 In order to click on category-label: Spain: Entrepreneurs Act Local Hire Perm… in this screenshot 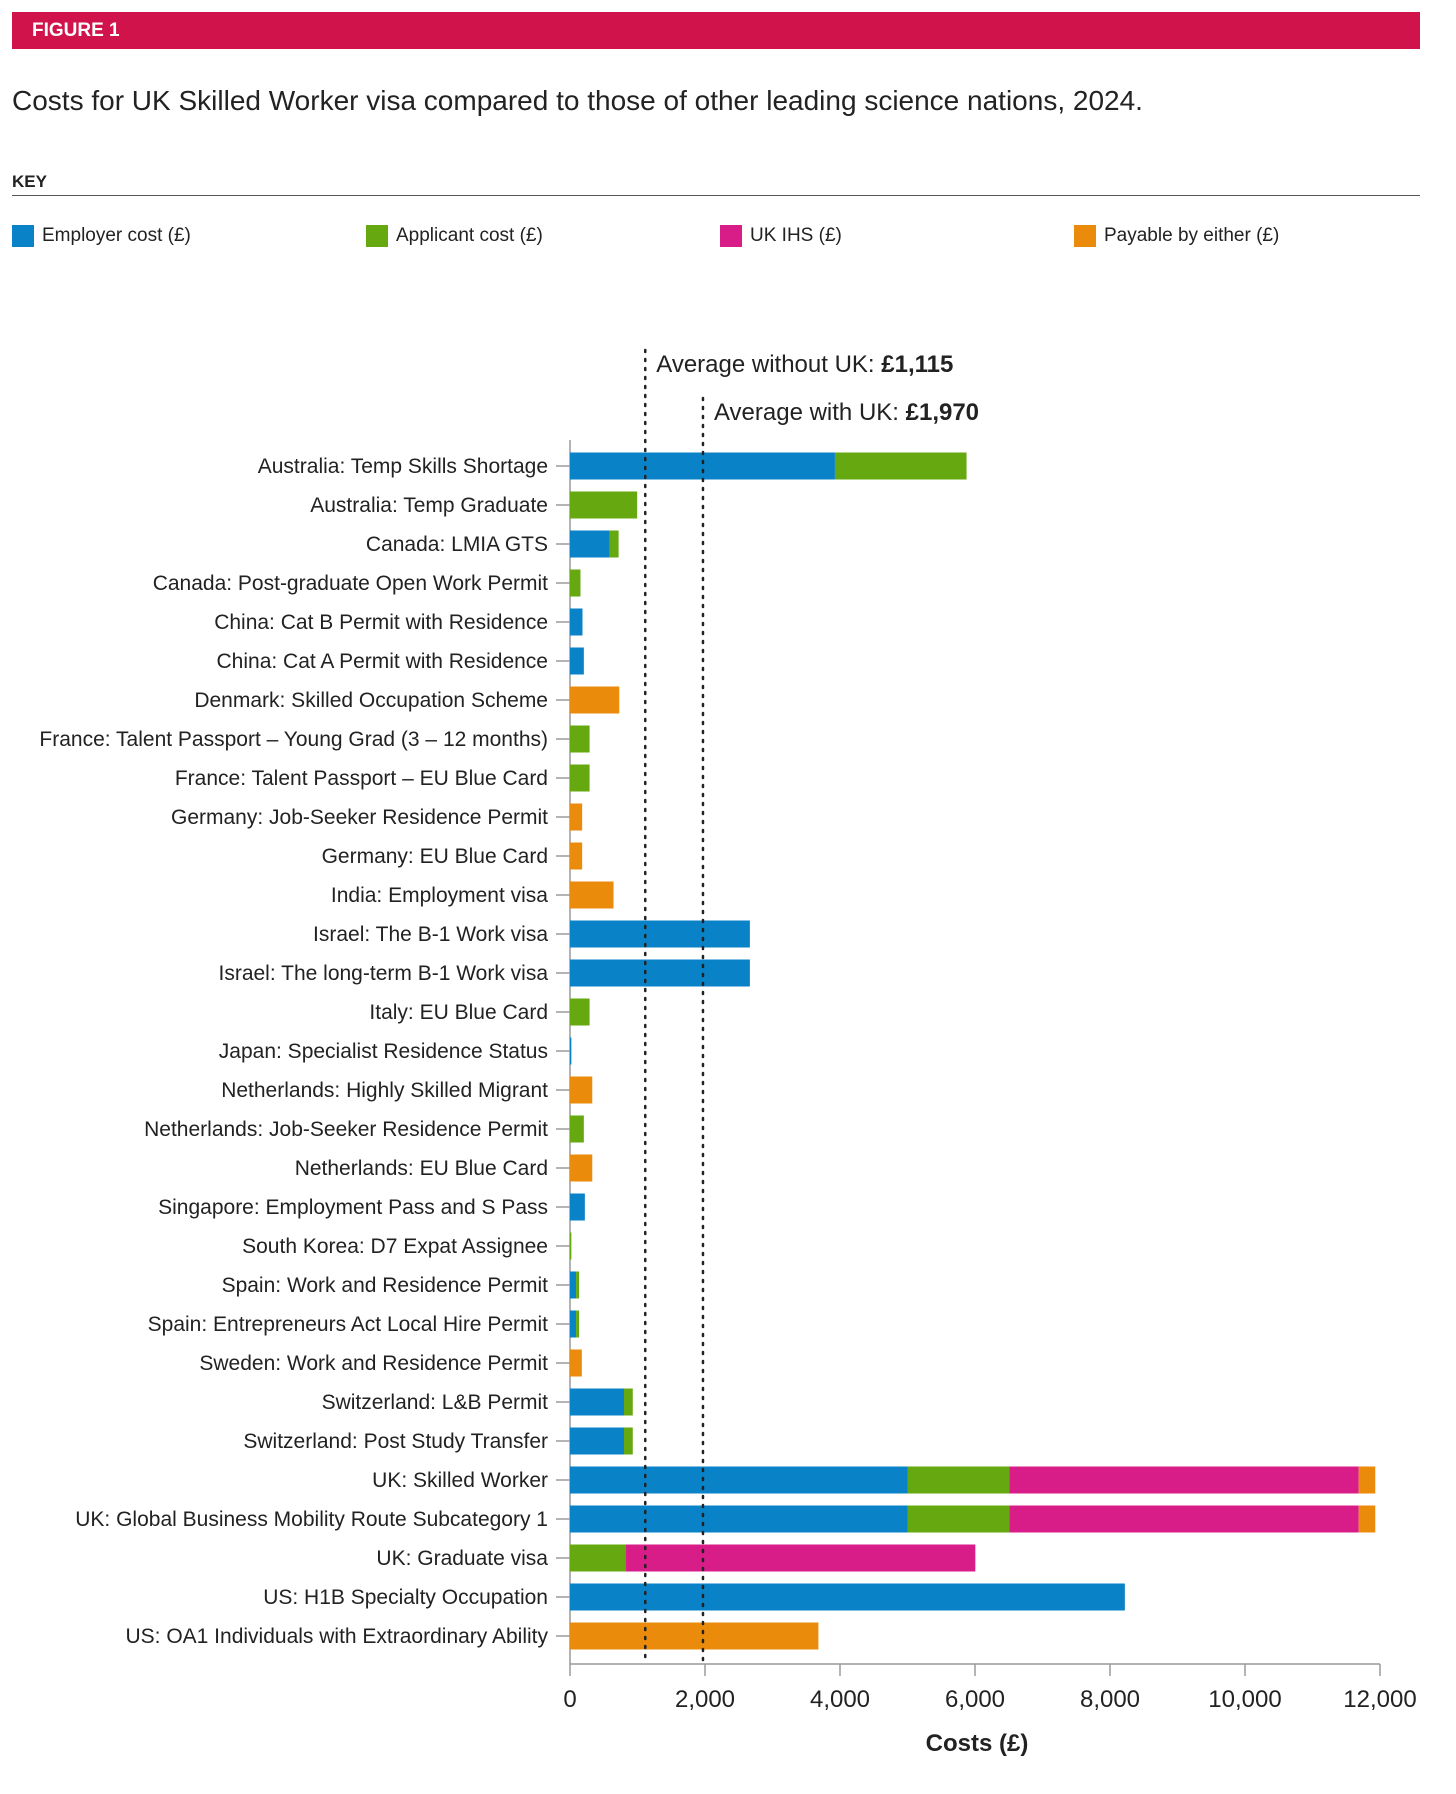, I will do `click(348, 1324)`.